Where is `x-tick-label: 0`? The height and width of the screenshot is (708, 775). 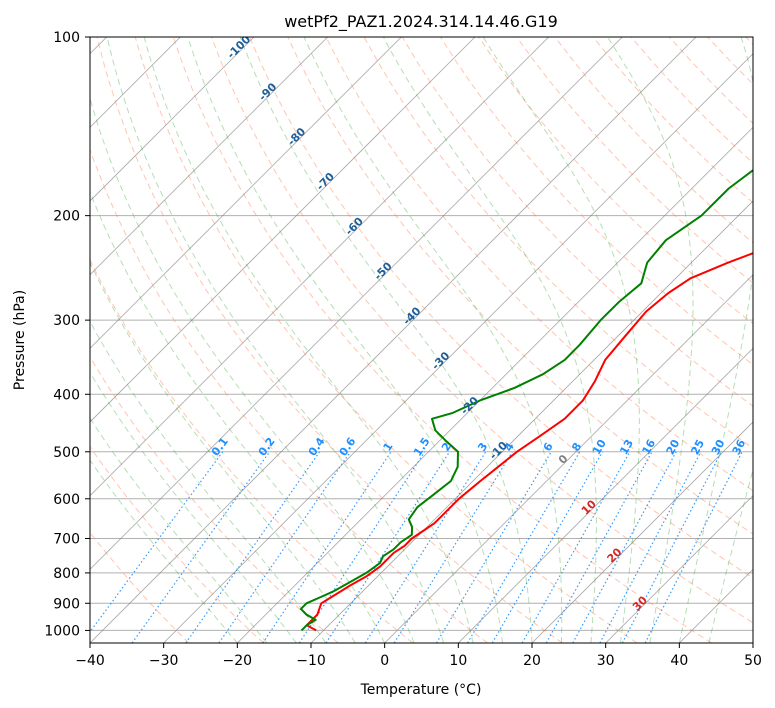
x-tick-label: 0 is located at coordinates (384, 661).